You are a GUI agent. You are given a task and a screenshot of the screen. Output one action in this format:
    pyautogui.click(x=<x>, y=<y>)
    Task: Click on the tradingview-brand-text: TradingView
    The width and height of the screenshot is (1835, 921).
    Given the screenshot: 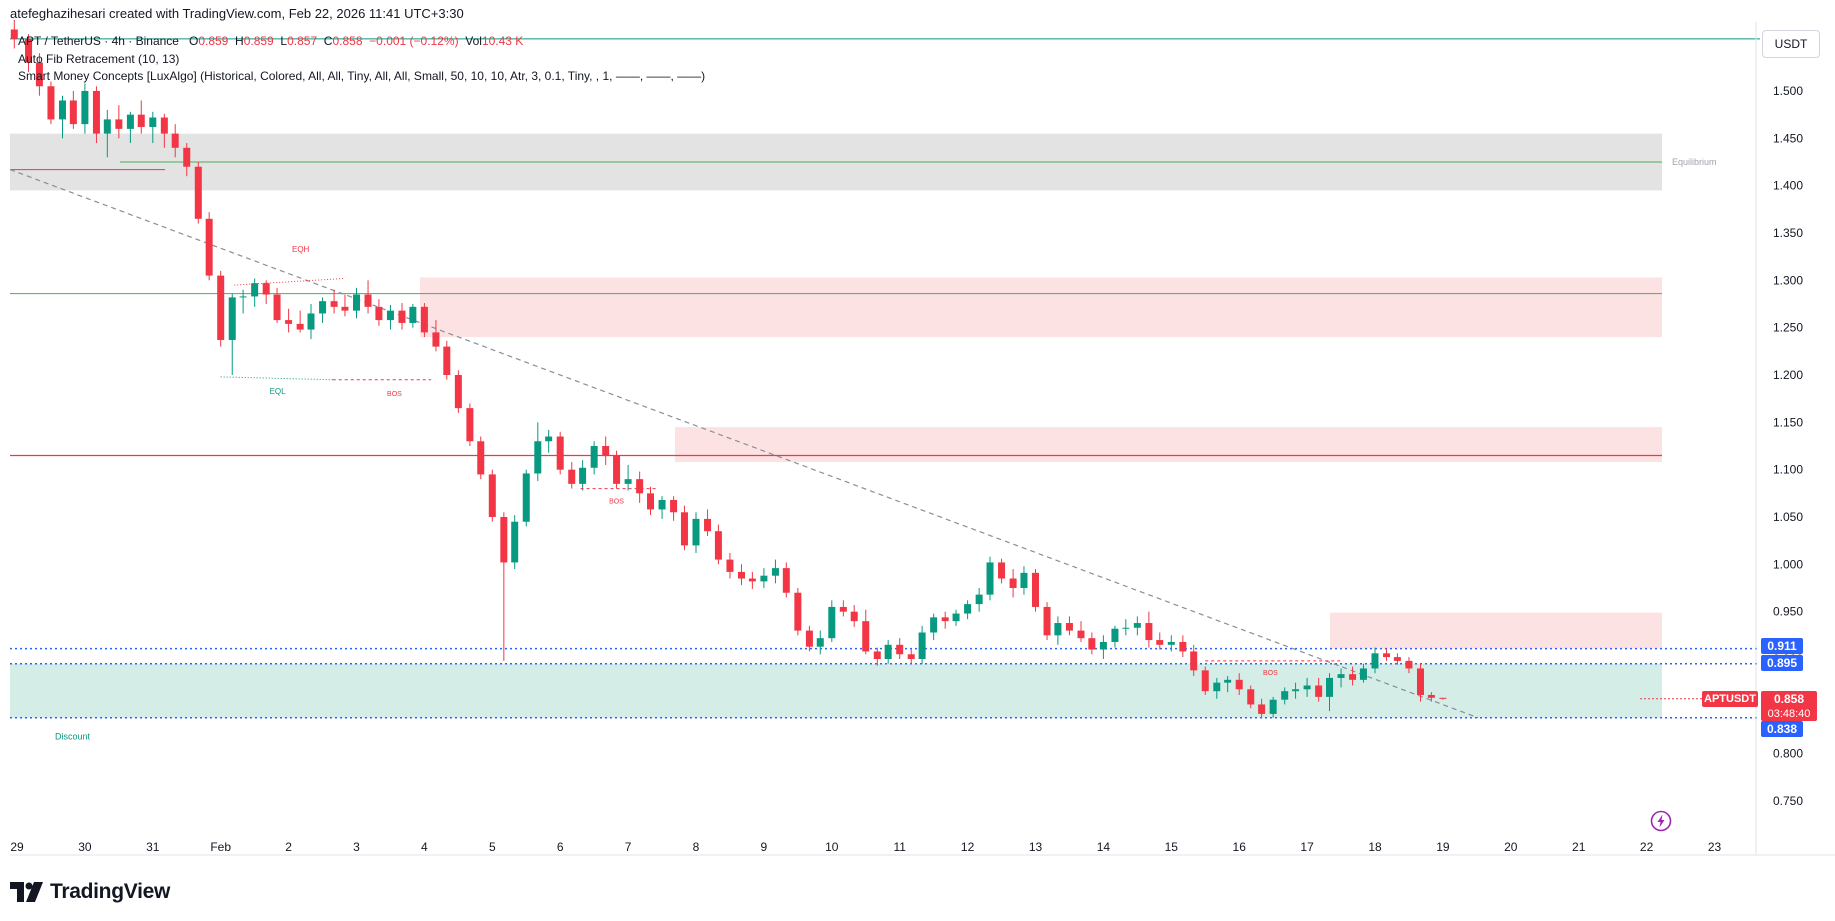 What is the action you would take?
    pyautogui.click(x=110, y=891)
    